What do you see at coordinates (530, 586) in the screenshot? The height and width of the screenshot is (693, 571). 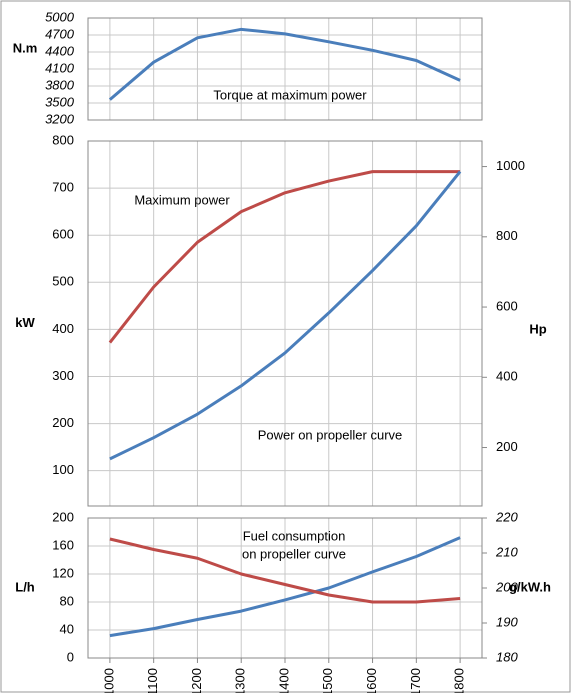 I see `y2-axis-label: g/kW.h` at bounding box center [530, 586].